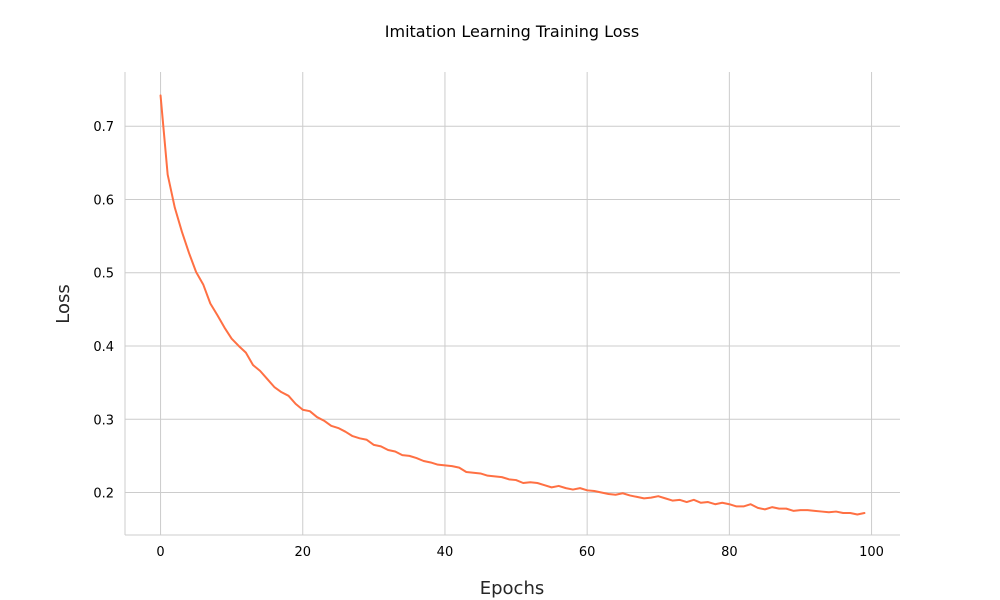 Image resolution: width=1000 pixels, height=600 pixels. What do you see at coordinates (103, 127) in the screenshot?
I see `y-tick-label-0.7: 0.7` at bounding box center [103, 127].